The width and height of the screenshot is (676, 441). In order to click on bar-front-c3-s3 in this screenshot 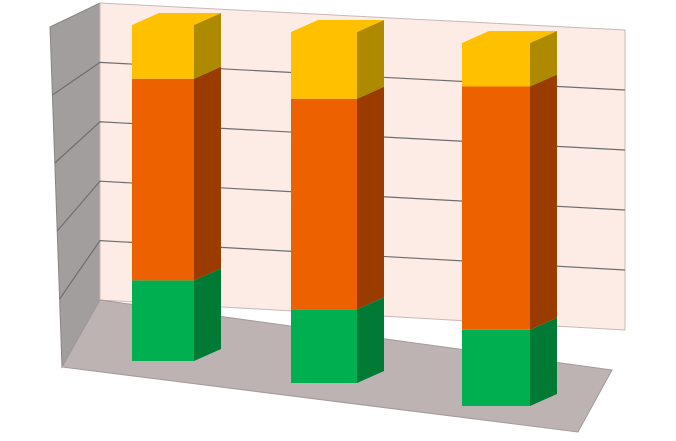, I will do `click(496, 65)`.